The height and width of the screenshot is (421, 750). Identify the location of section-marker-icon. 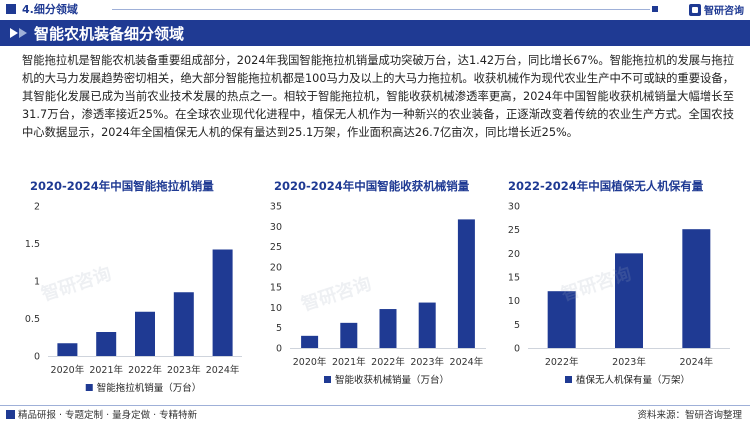
(11, 9).